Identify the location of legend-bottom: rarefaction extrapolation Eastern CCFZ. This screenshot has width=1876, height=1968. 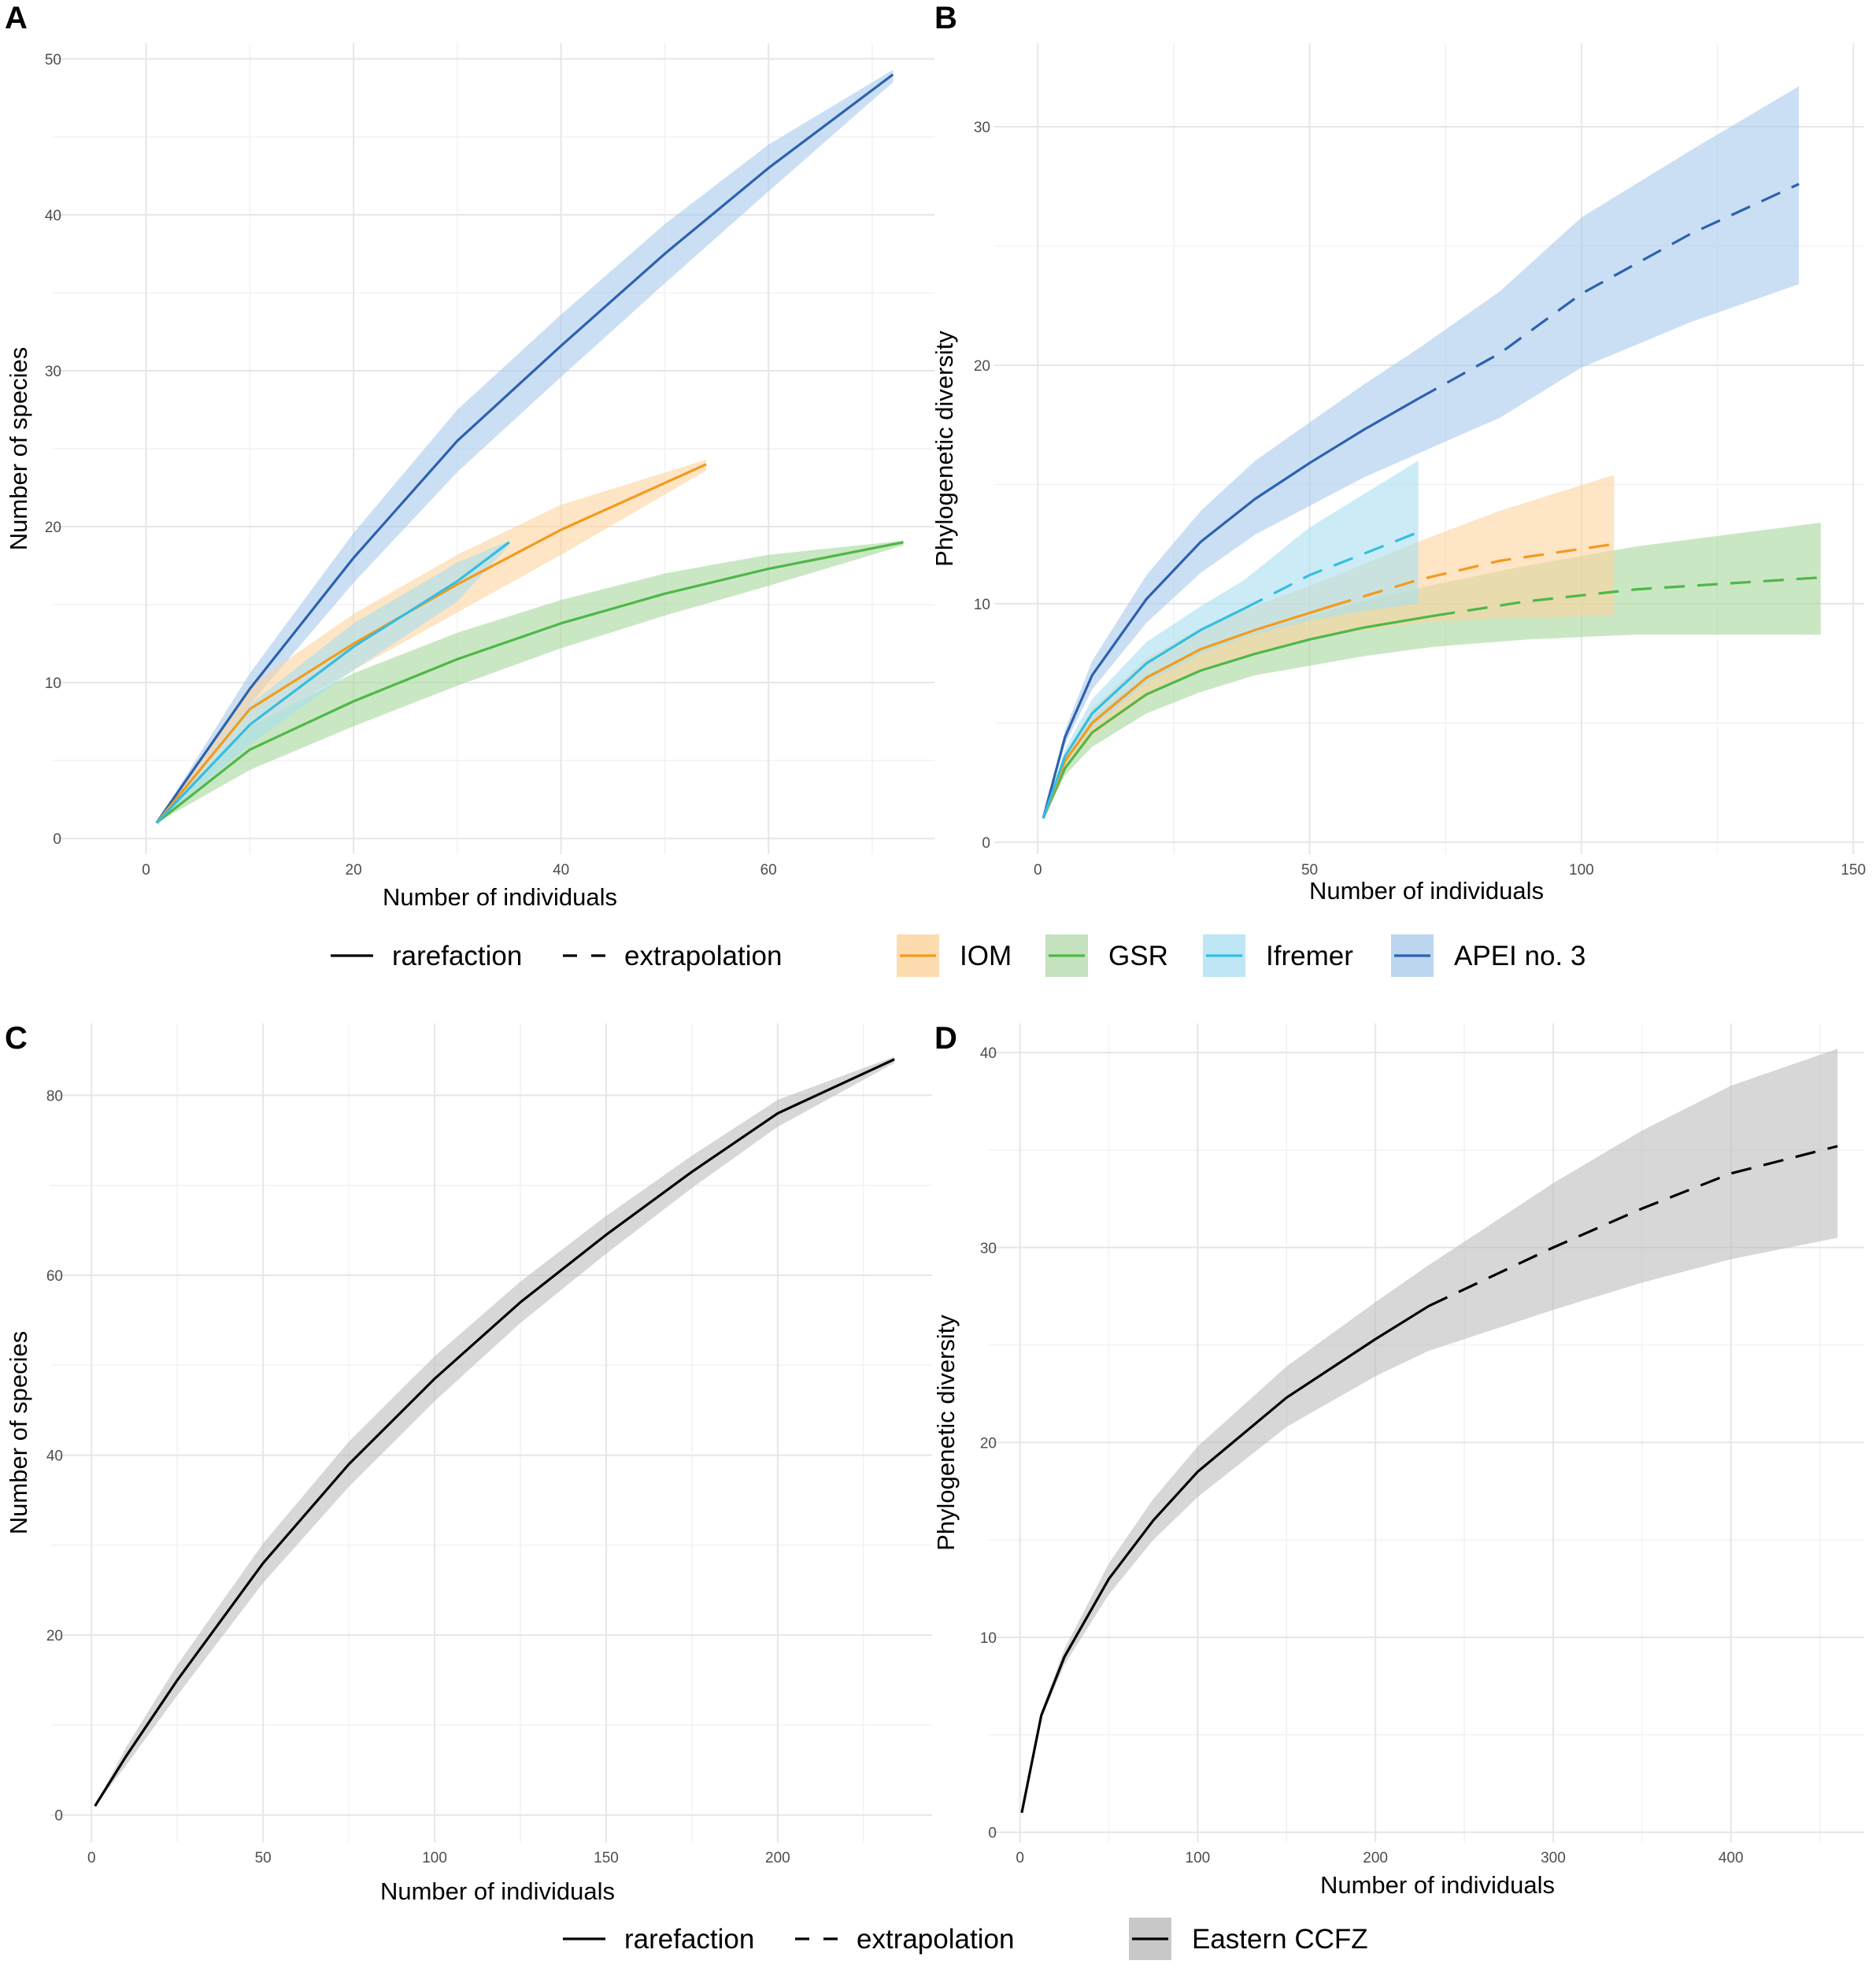
(965, 1939).